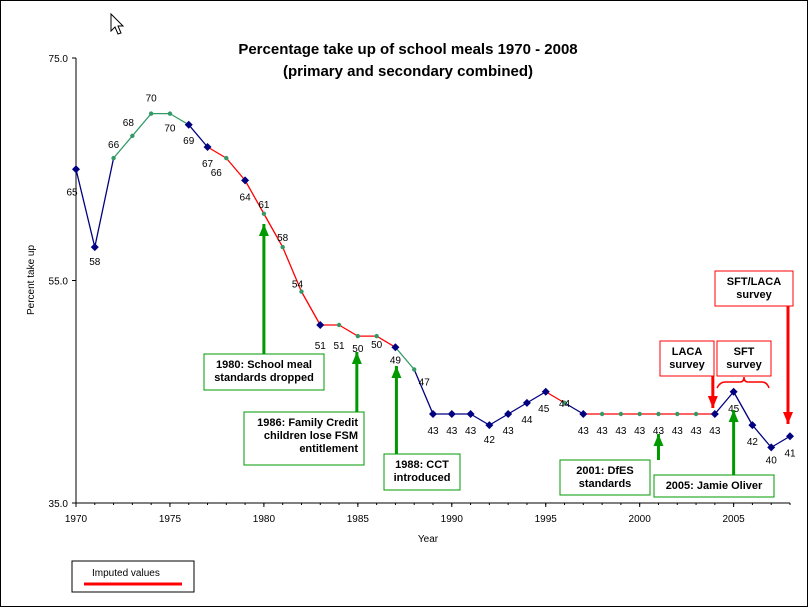 The image size is (808, 607). What do you see at coordinates (59, 282) in the screenshot?
I see `y-tick-label: 55.0` at bounding box center [59, 282].